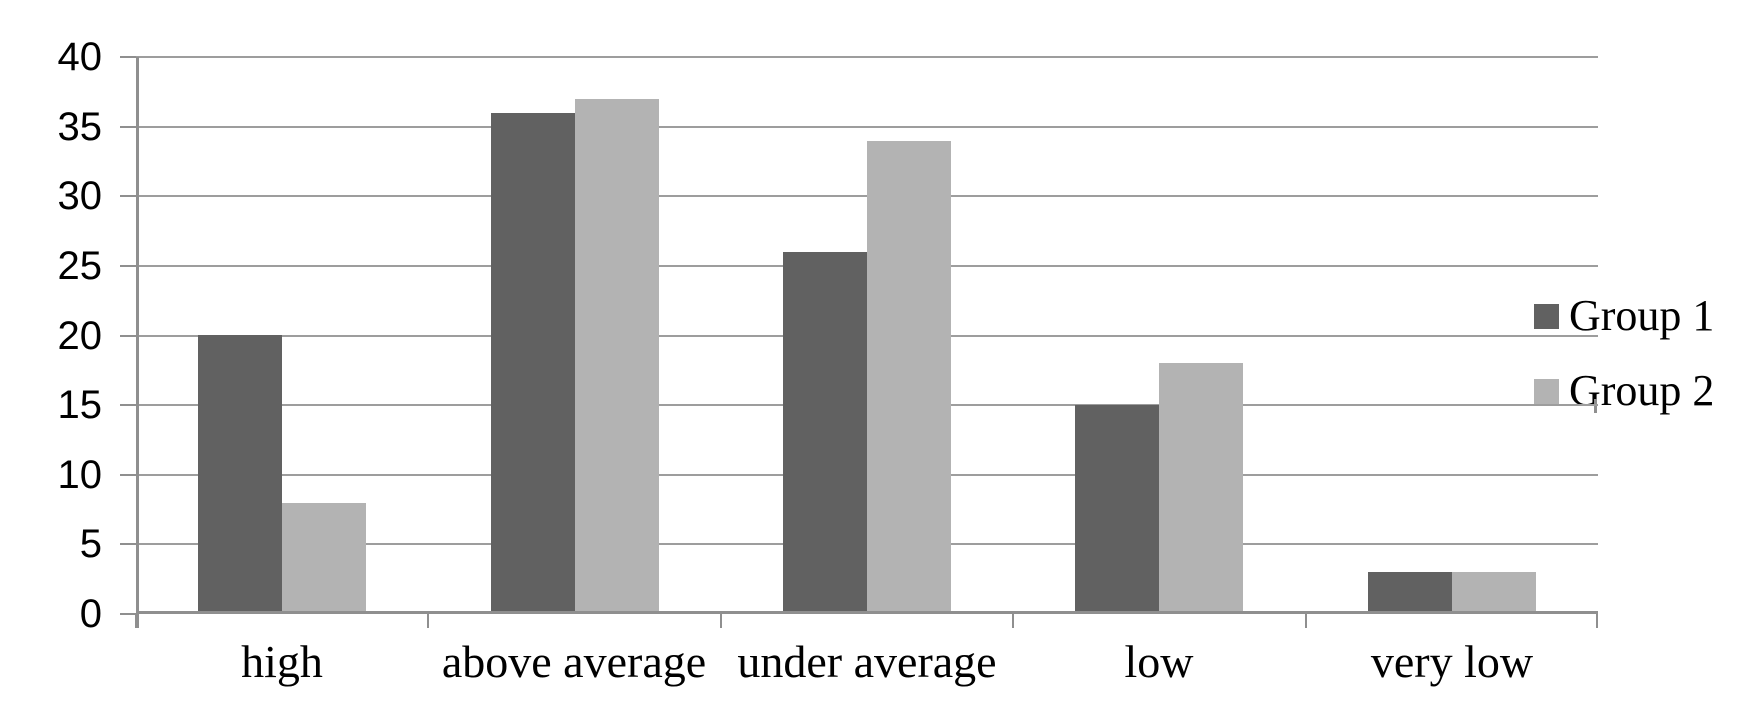  I want to click on x-tick-label-under-average: under average, so click(867, 661).